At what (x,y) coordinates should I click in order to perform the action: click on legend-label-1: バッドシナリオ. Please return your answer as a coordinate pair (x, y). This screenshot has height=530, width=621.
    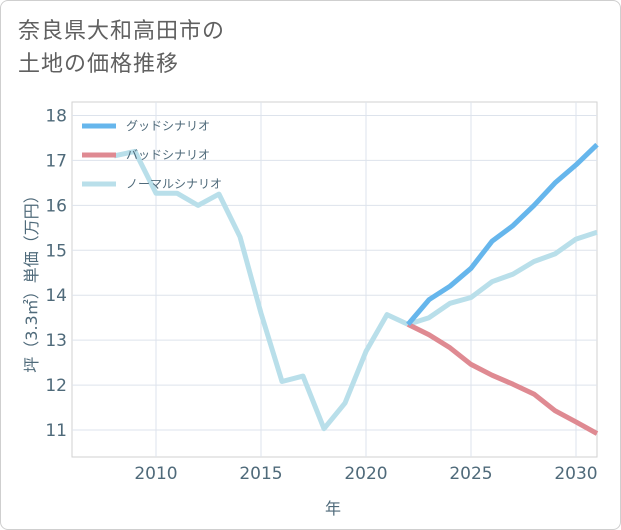
    Looking at the image, I should click on (168, 155).